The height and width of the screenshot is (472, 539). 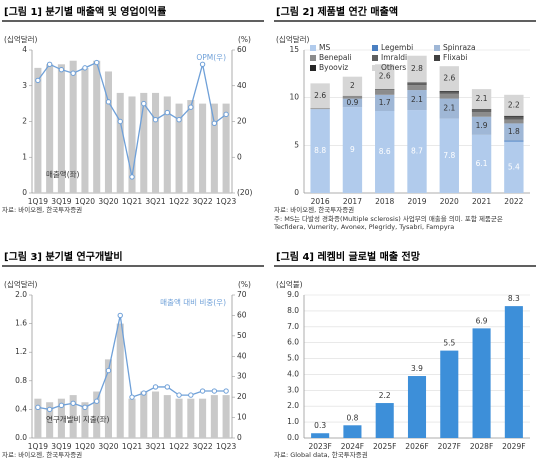 I want to click on legend-label: Spinraza, so click(x=459, y=47).